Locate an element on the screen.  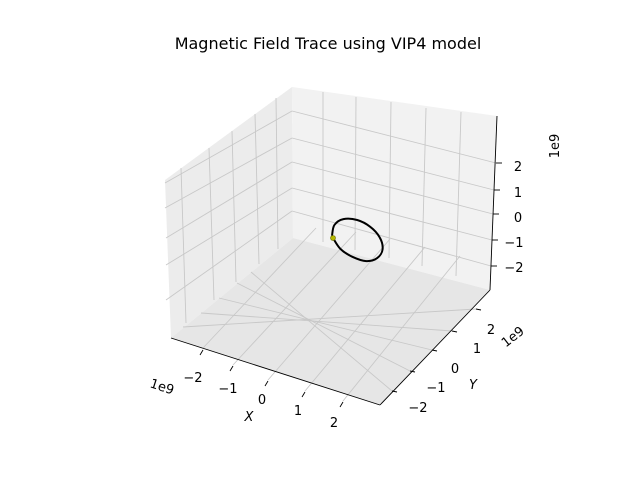
y-tick-label-1: −1 is located at coordinates (435, 388).